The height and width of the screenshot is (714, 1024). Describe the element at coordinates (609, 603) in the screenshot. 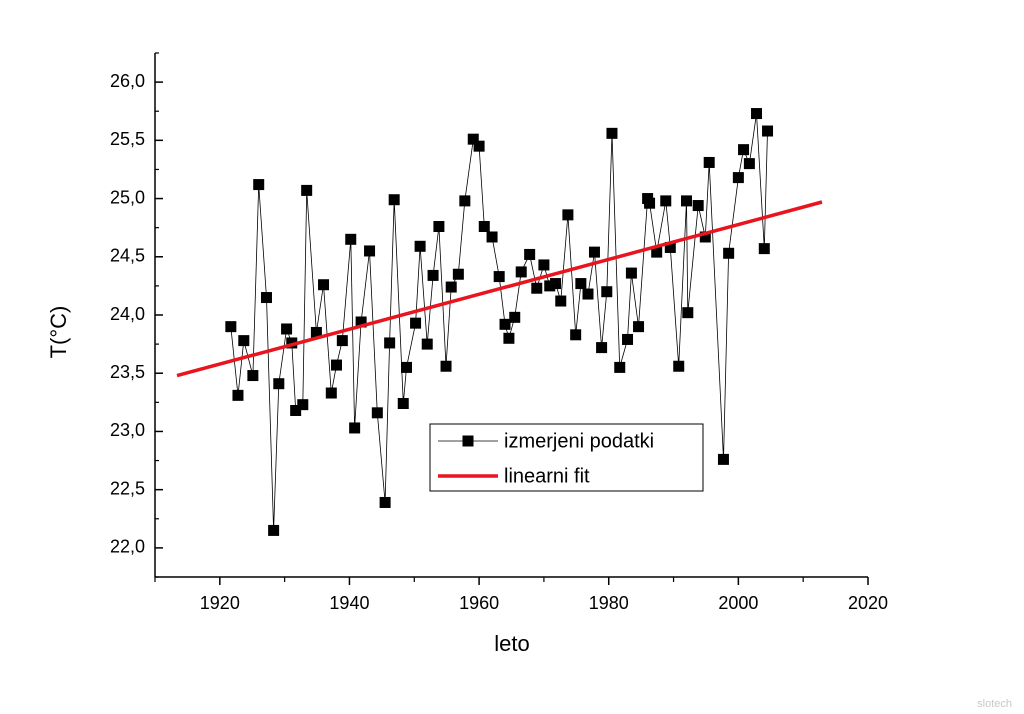

I see `x-tick-label: 1980` at that location.